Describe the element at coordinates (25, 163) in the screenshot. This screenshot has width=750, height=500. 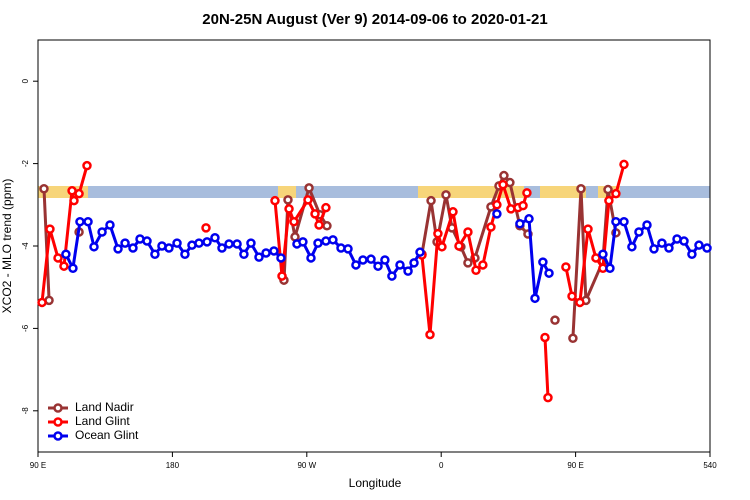
I see `y-tick-label: -2` at that location.